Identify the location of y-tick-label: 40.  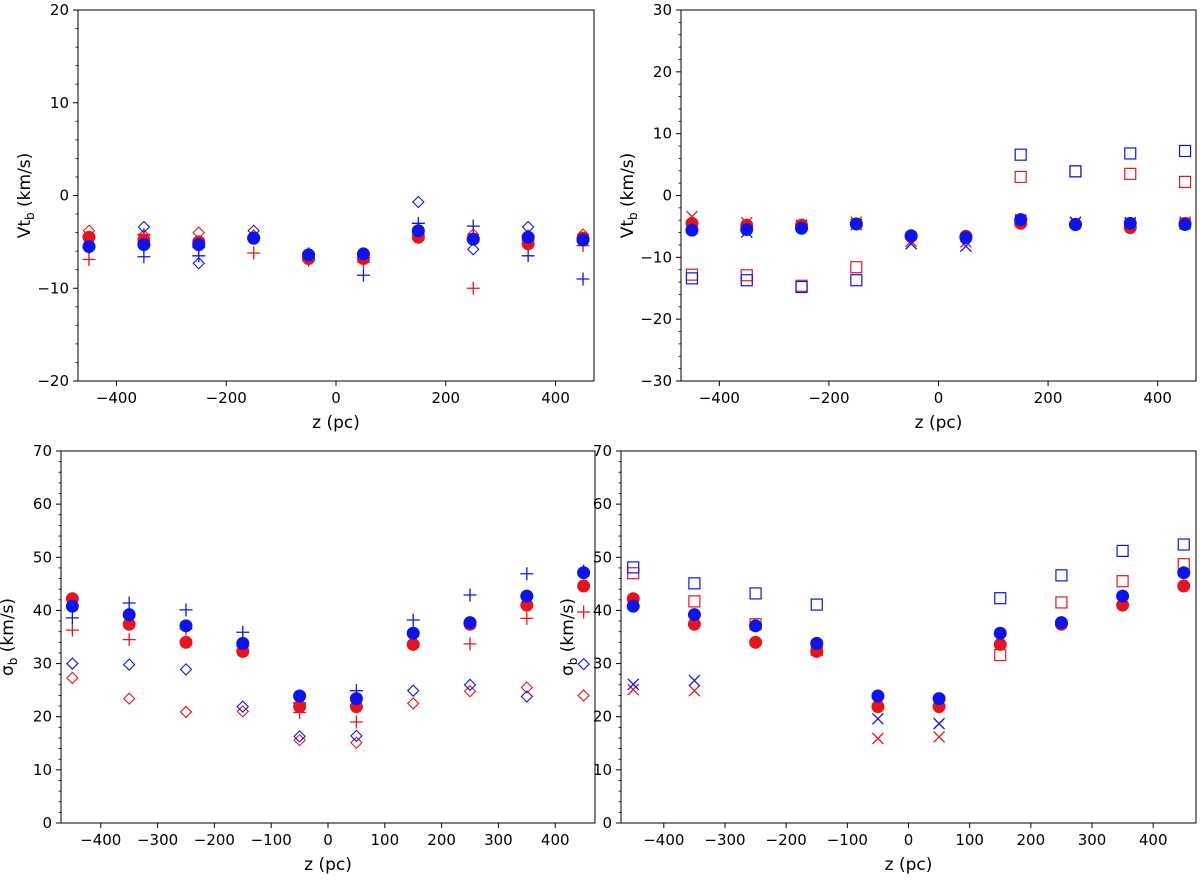
(602, 610).